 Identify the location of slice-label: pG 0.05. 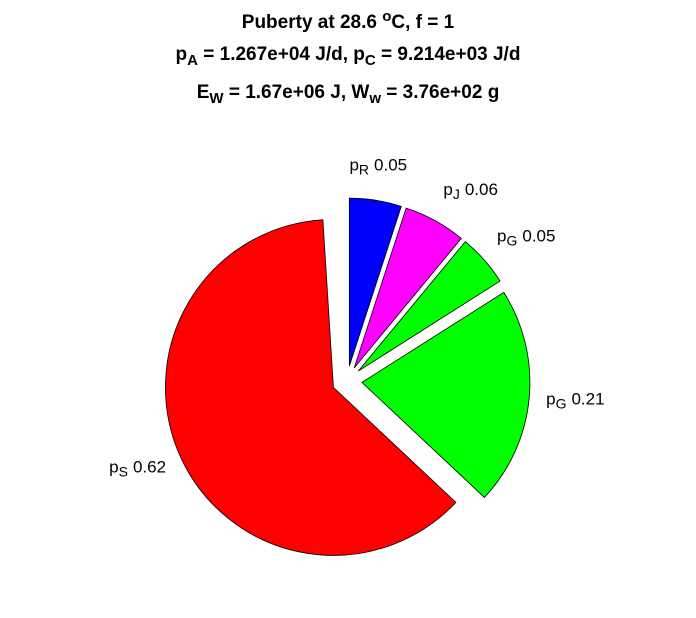
(526, 237).